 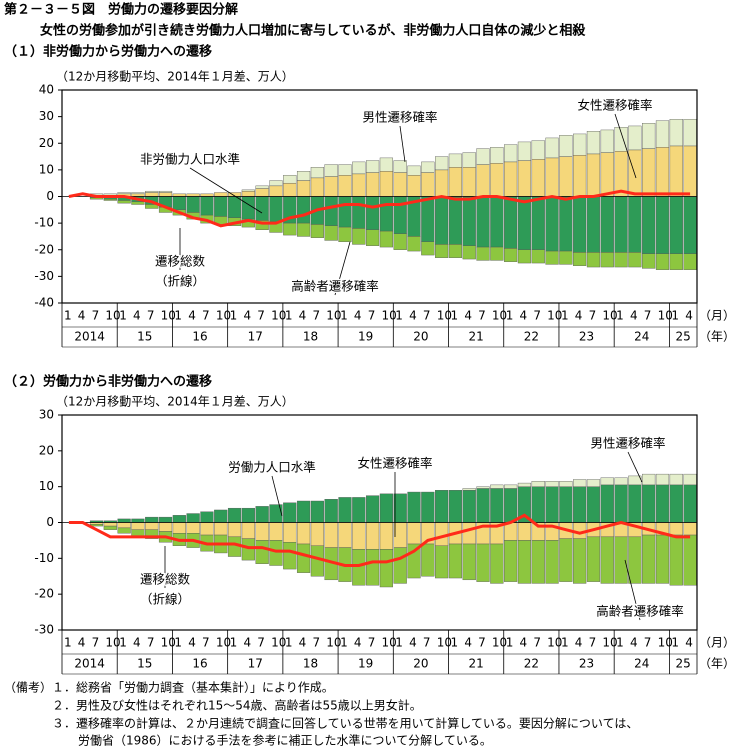 I want to click on notes-label: （備考）, so click(x=28, y=687).